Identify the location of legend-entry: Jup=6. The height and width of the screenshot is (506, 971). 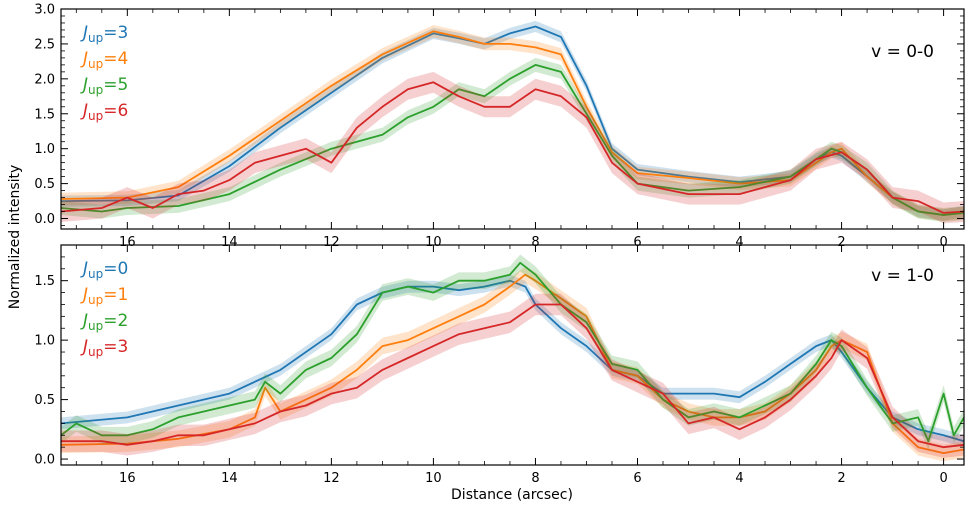
(104, 112).